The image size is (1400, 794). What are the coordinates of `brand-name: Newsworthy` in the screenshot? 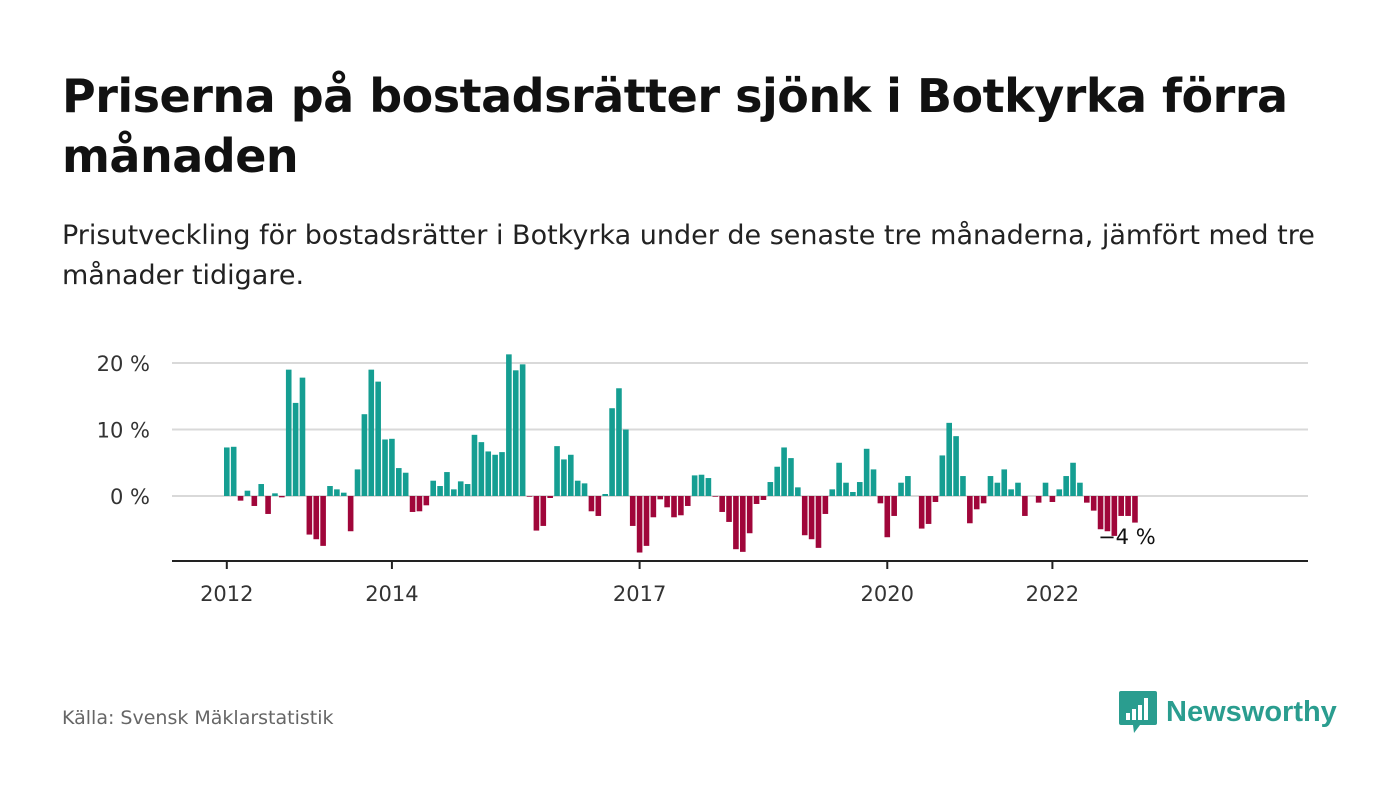 It's located at (1251, 711).